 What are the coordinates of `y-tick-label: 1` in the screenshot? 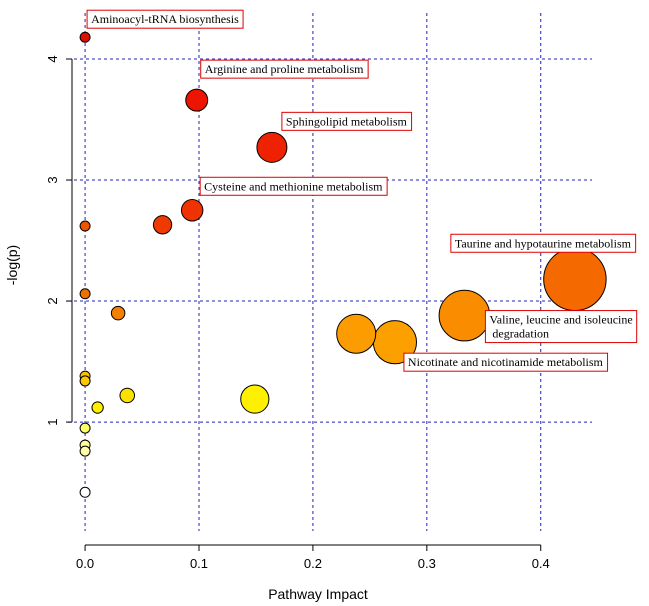 It's located at (52, 421).